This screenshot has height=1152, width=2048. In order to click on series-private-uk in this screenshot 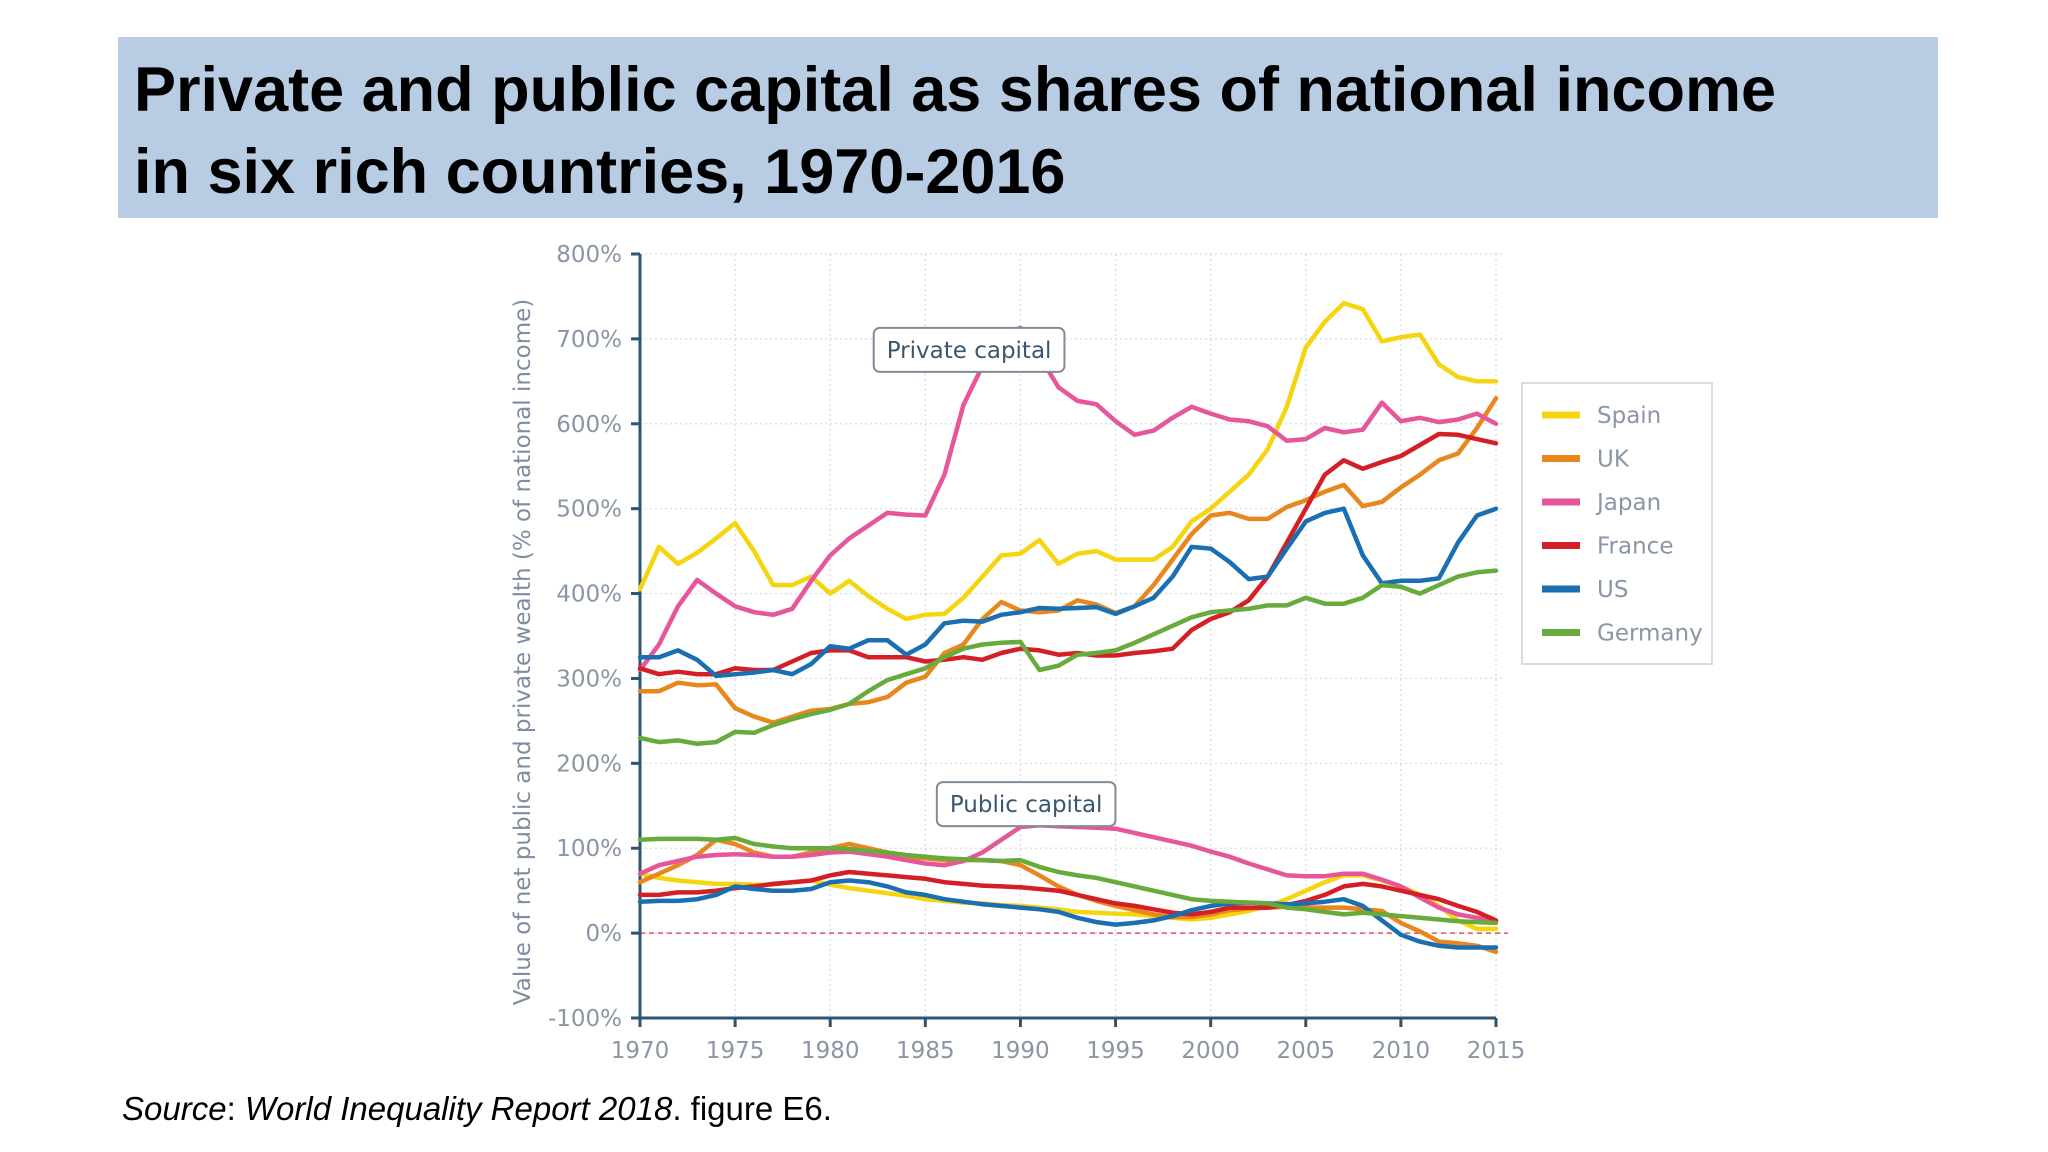, I will do `click(1068, 560)`.